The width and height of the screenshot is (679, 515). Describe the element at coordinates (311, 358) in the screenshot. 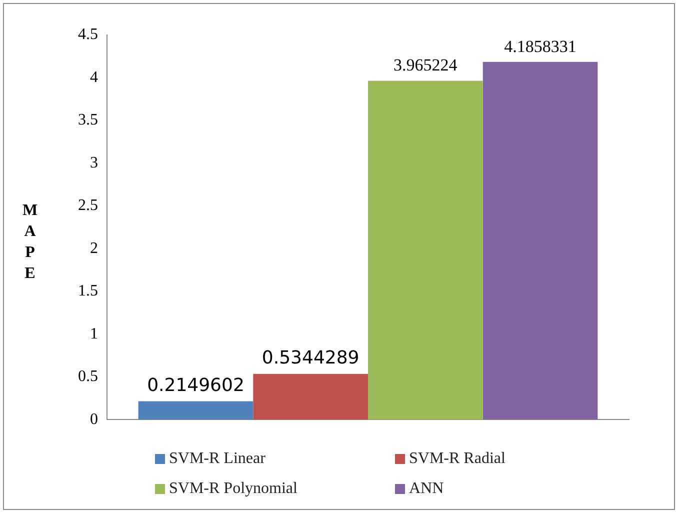

I see `data-label: 0.5344289` at that location.